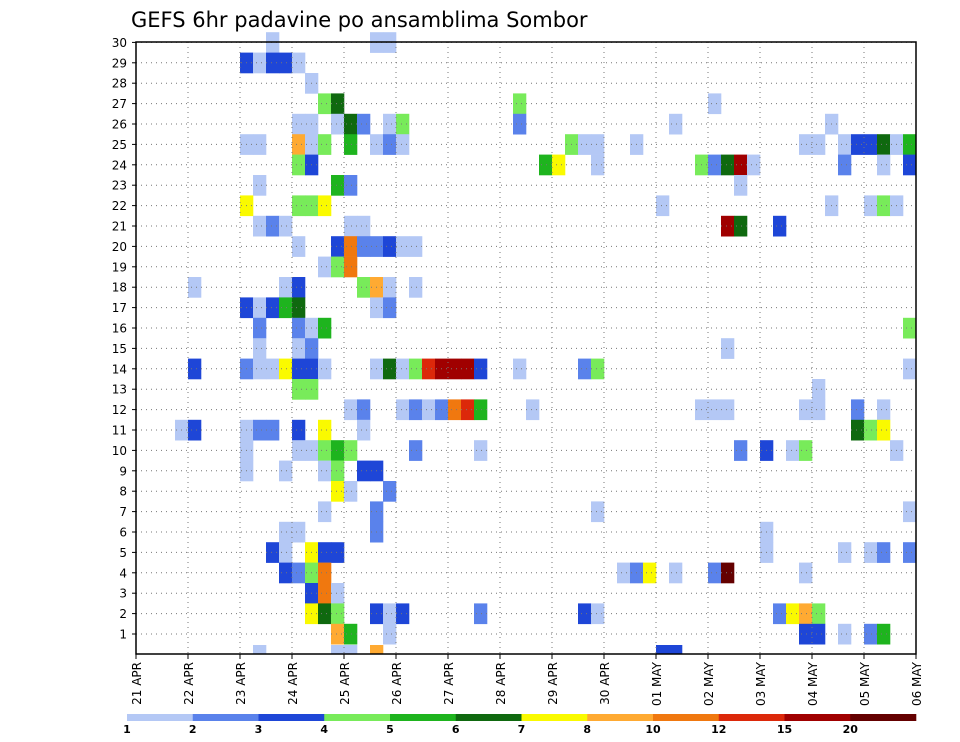  Describe the element at coordinates (123, 471) in the screenshot. I see `y-tick-label: 9` at that location.